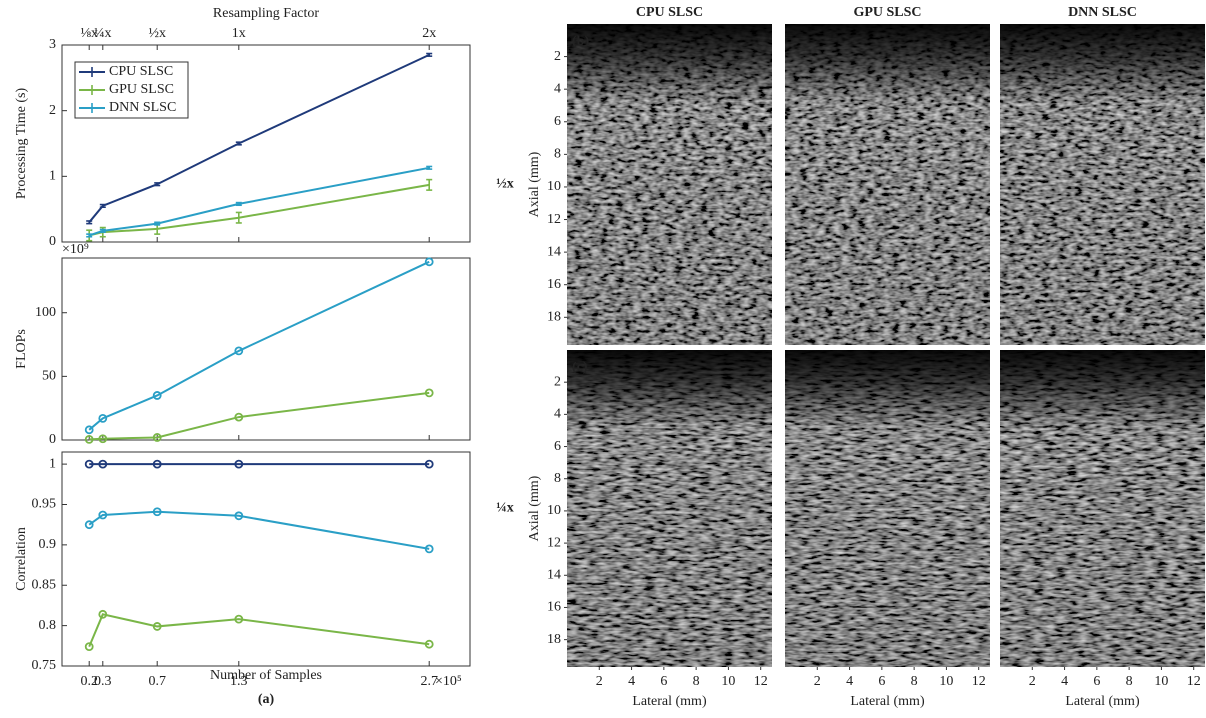 The image size is (1206, 718). I want to click on y-tick-label: 4, so click(557, 414).